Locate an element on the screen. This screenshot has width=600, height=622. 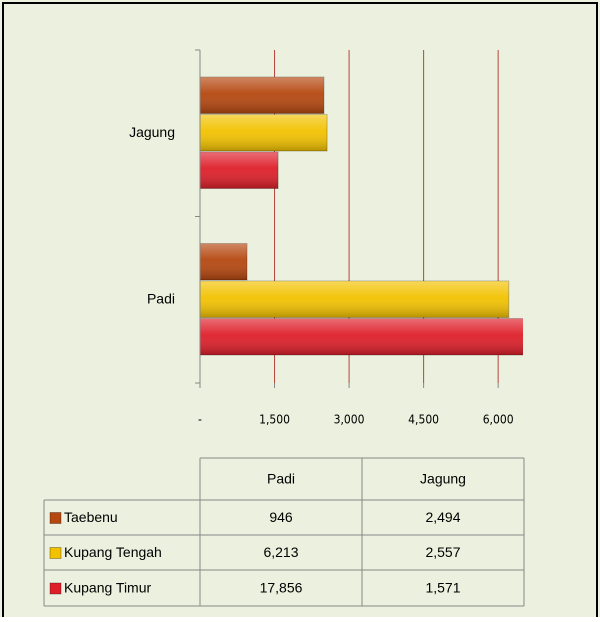
legend-label: Kupang Timur is located at coordinates (107, 588).